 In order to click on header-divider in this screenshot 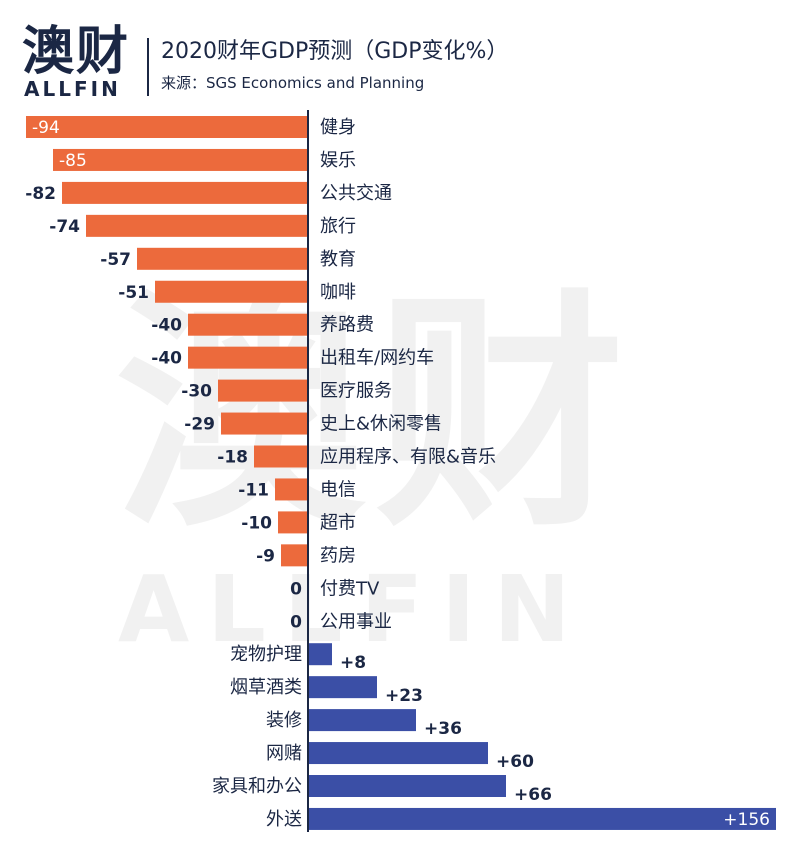, I will do `click(148, 67)`.